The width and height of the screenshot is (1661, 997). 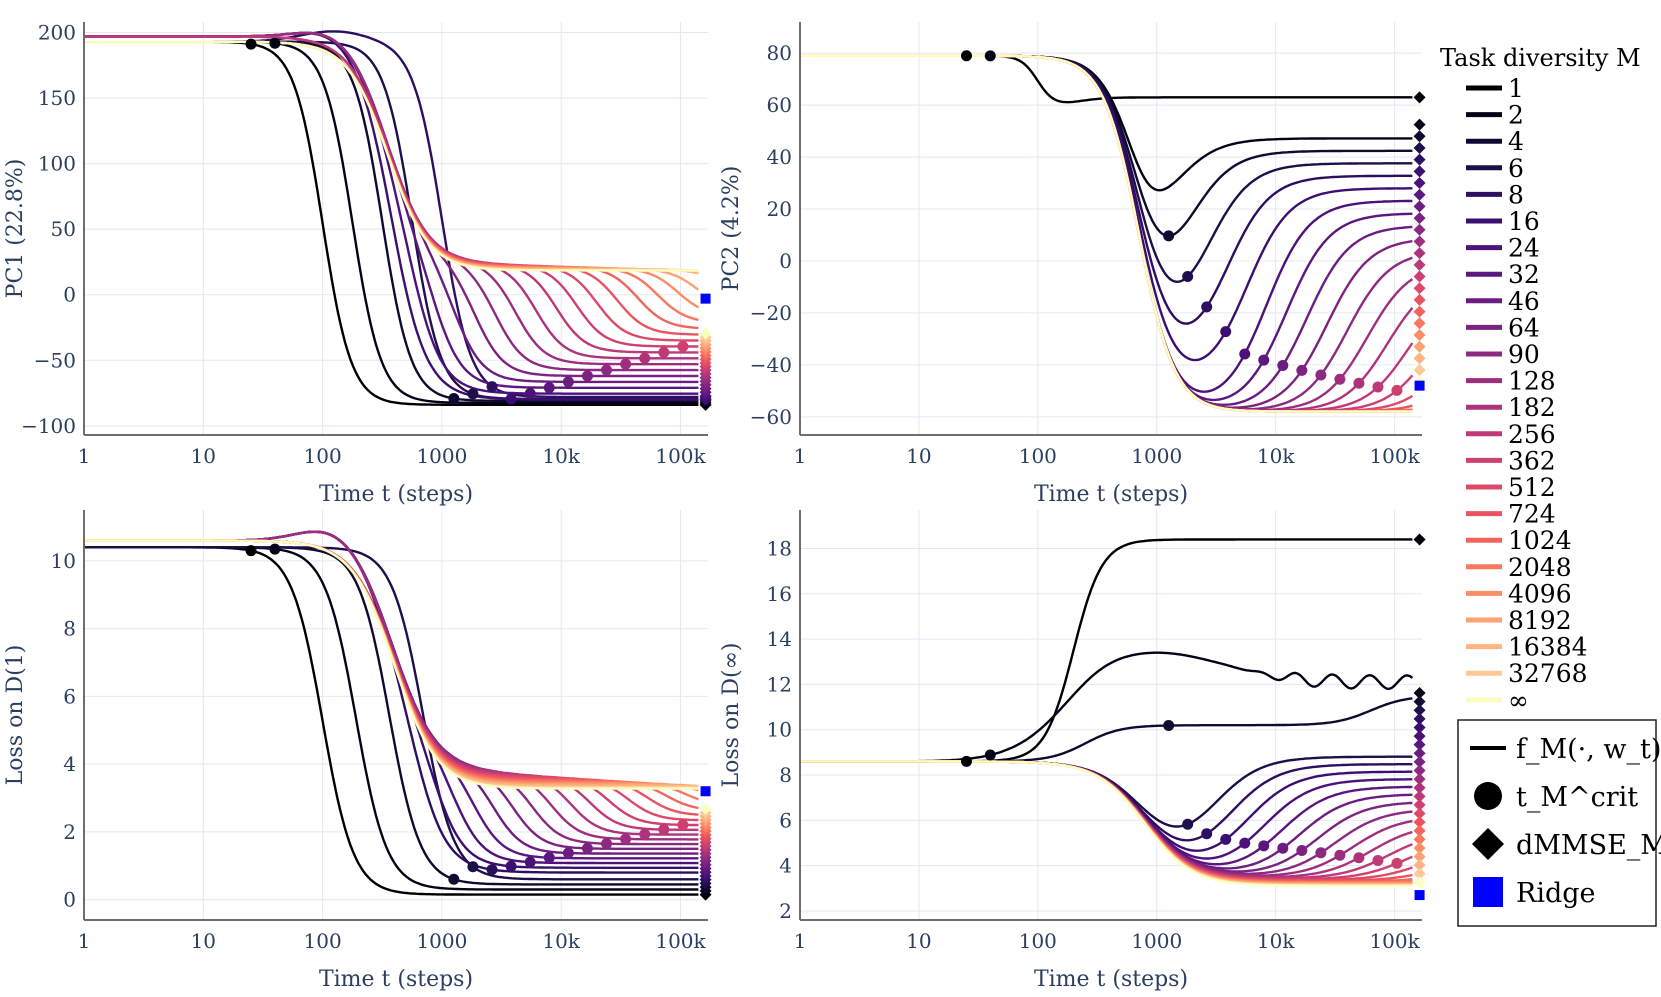 I want to click on y-tick-label: 0, so click(x=69, y=900).